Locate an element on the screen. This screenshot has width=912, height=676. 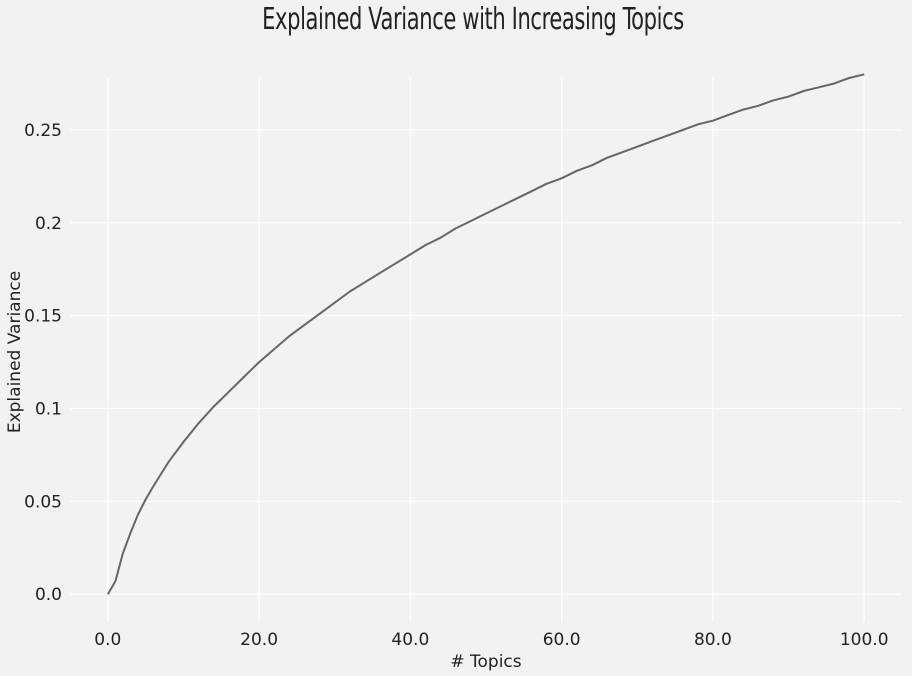
y-tick-label: 0.25 is located at coordinates (43, 131).